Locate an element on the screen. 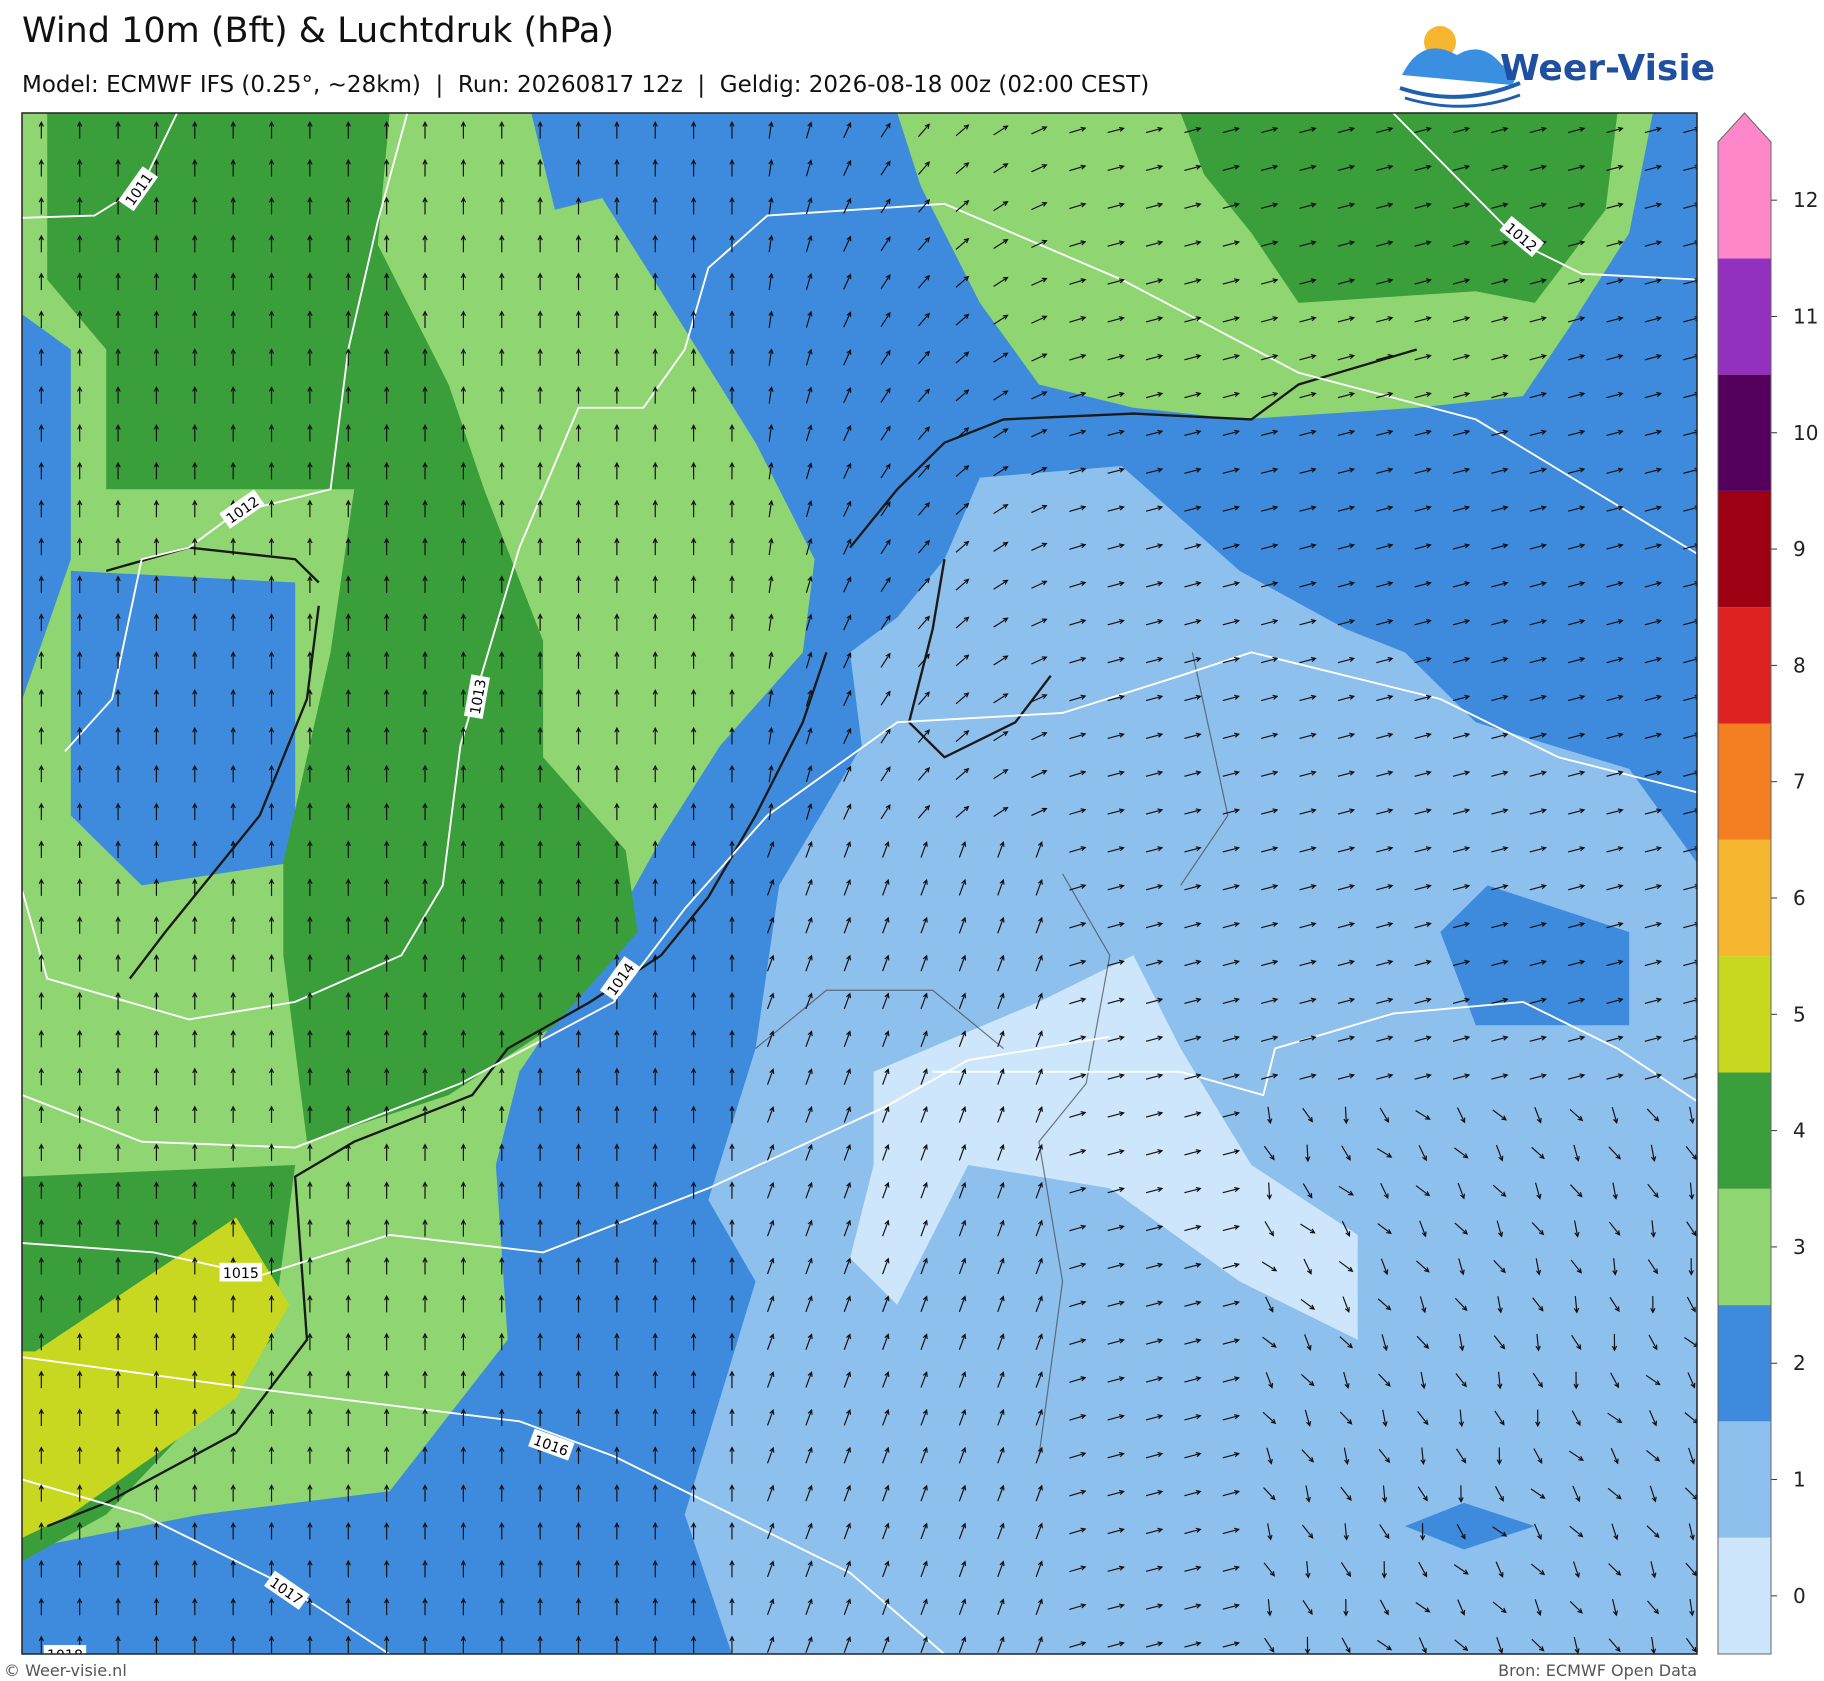 The height and width of the screenshot is (1681, 1824). isobar-label: 1018 is located at coordinates (65, 1649).